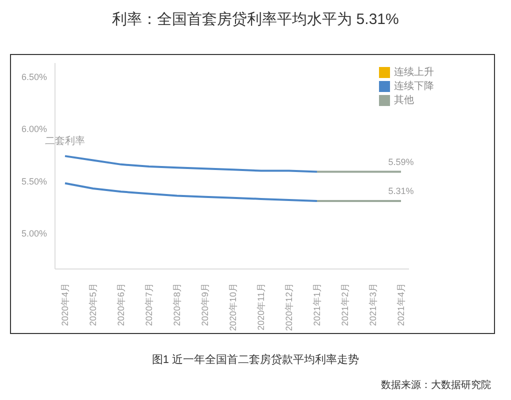 This screenshot has width=511, height=400. Describe the element at coordinates (401, 191) in the screenshot. I see `data-label: 5.31%` at that location.